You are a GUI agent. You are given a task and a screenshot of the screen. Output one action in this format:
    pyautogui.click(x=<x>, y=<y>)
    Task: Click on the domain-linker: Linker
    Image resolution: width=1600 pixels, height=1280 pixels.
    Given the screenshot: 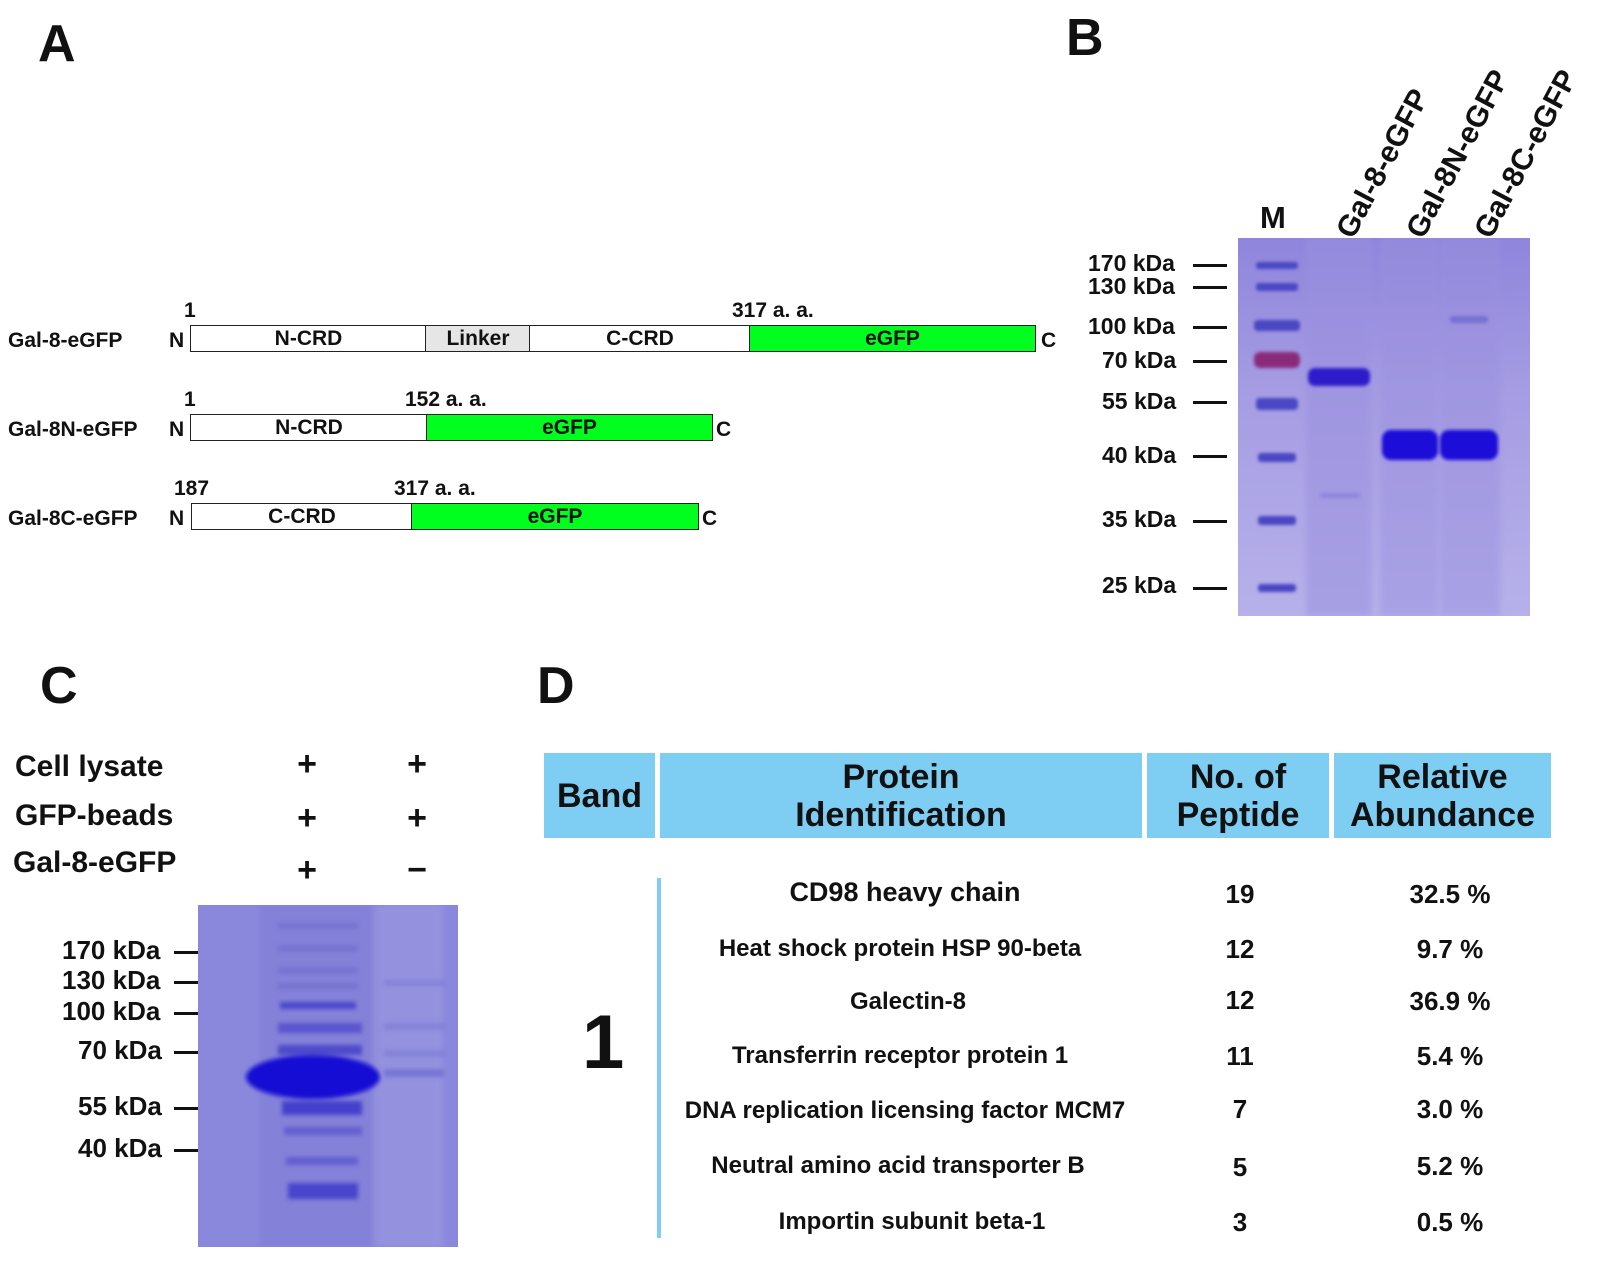 What is the action you would take?
    pyautogui.click(x=478, y=338)
    